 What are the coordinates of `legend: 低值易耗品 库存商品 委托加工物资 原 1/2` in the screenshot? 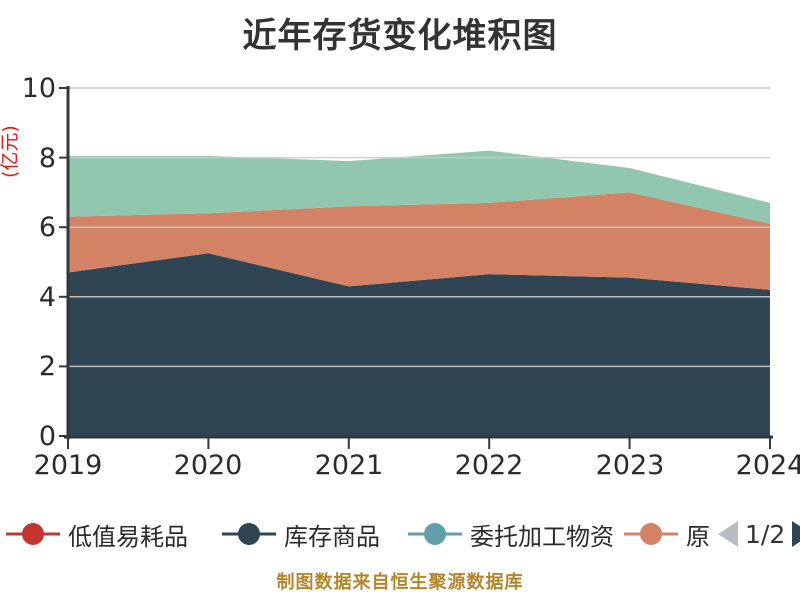 It's located at (400, 534).